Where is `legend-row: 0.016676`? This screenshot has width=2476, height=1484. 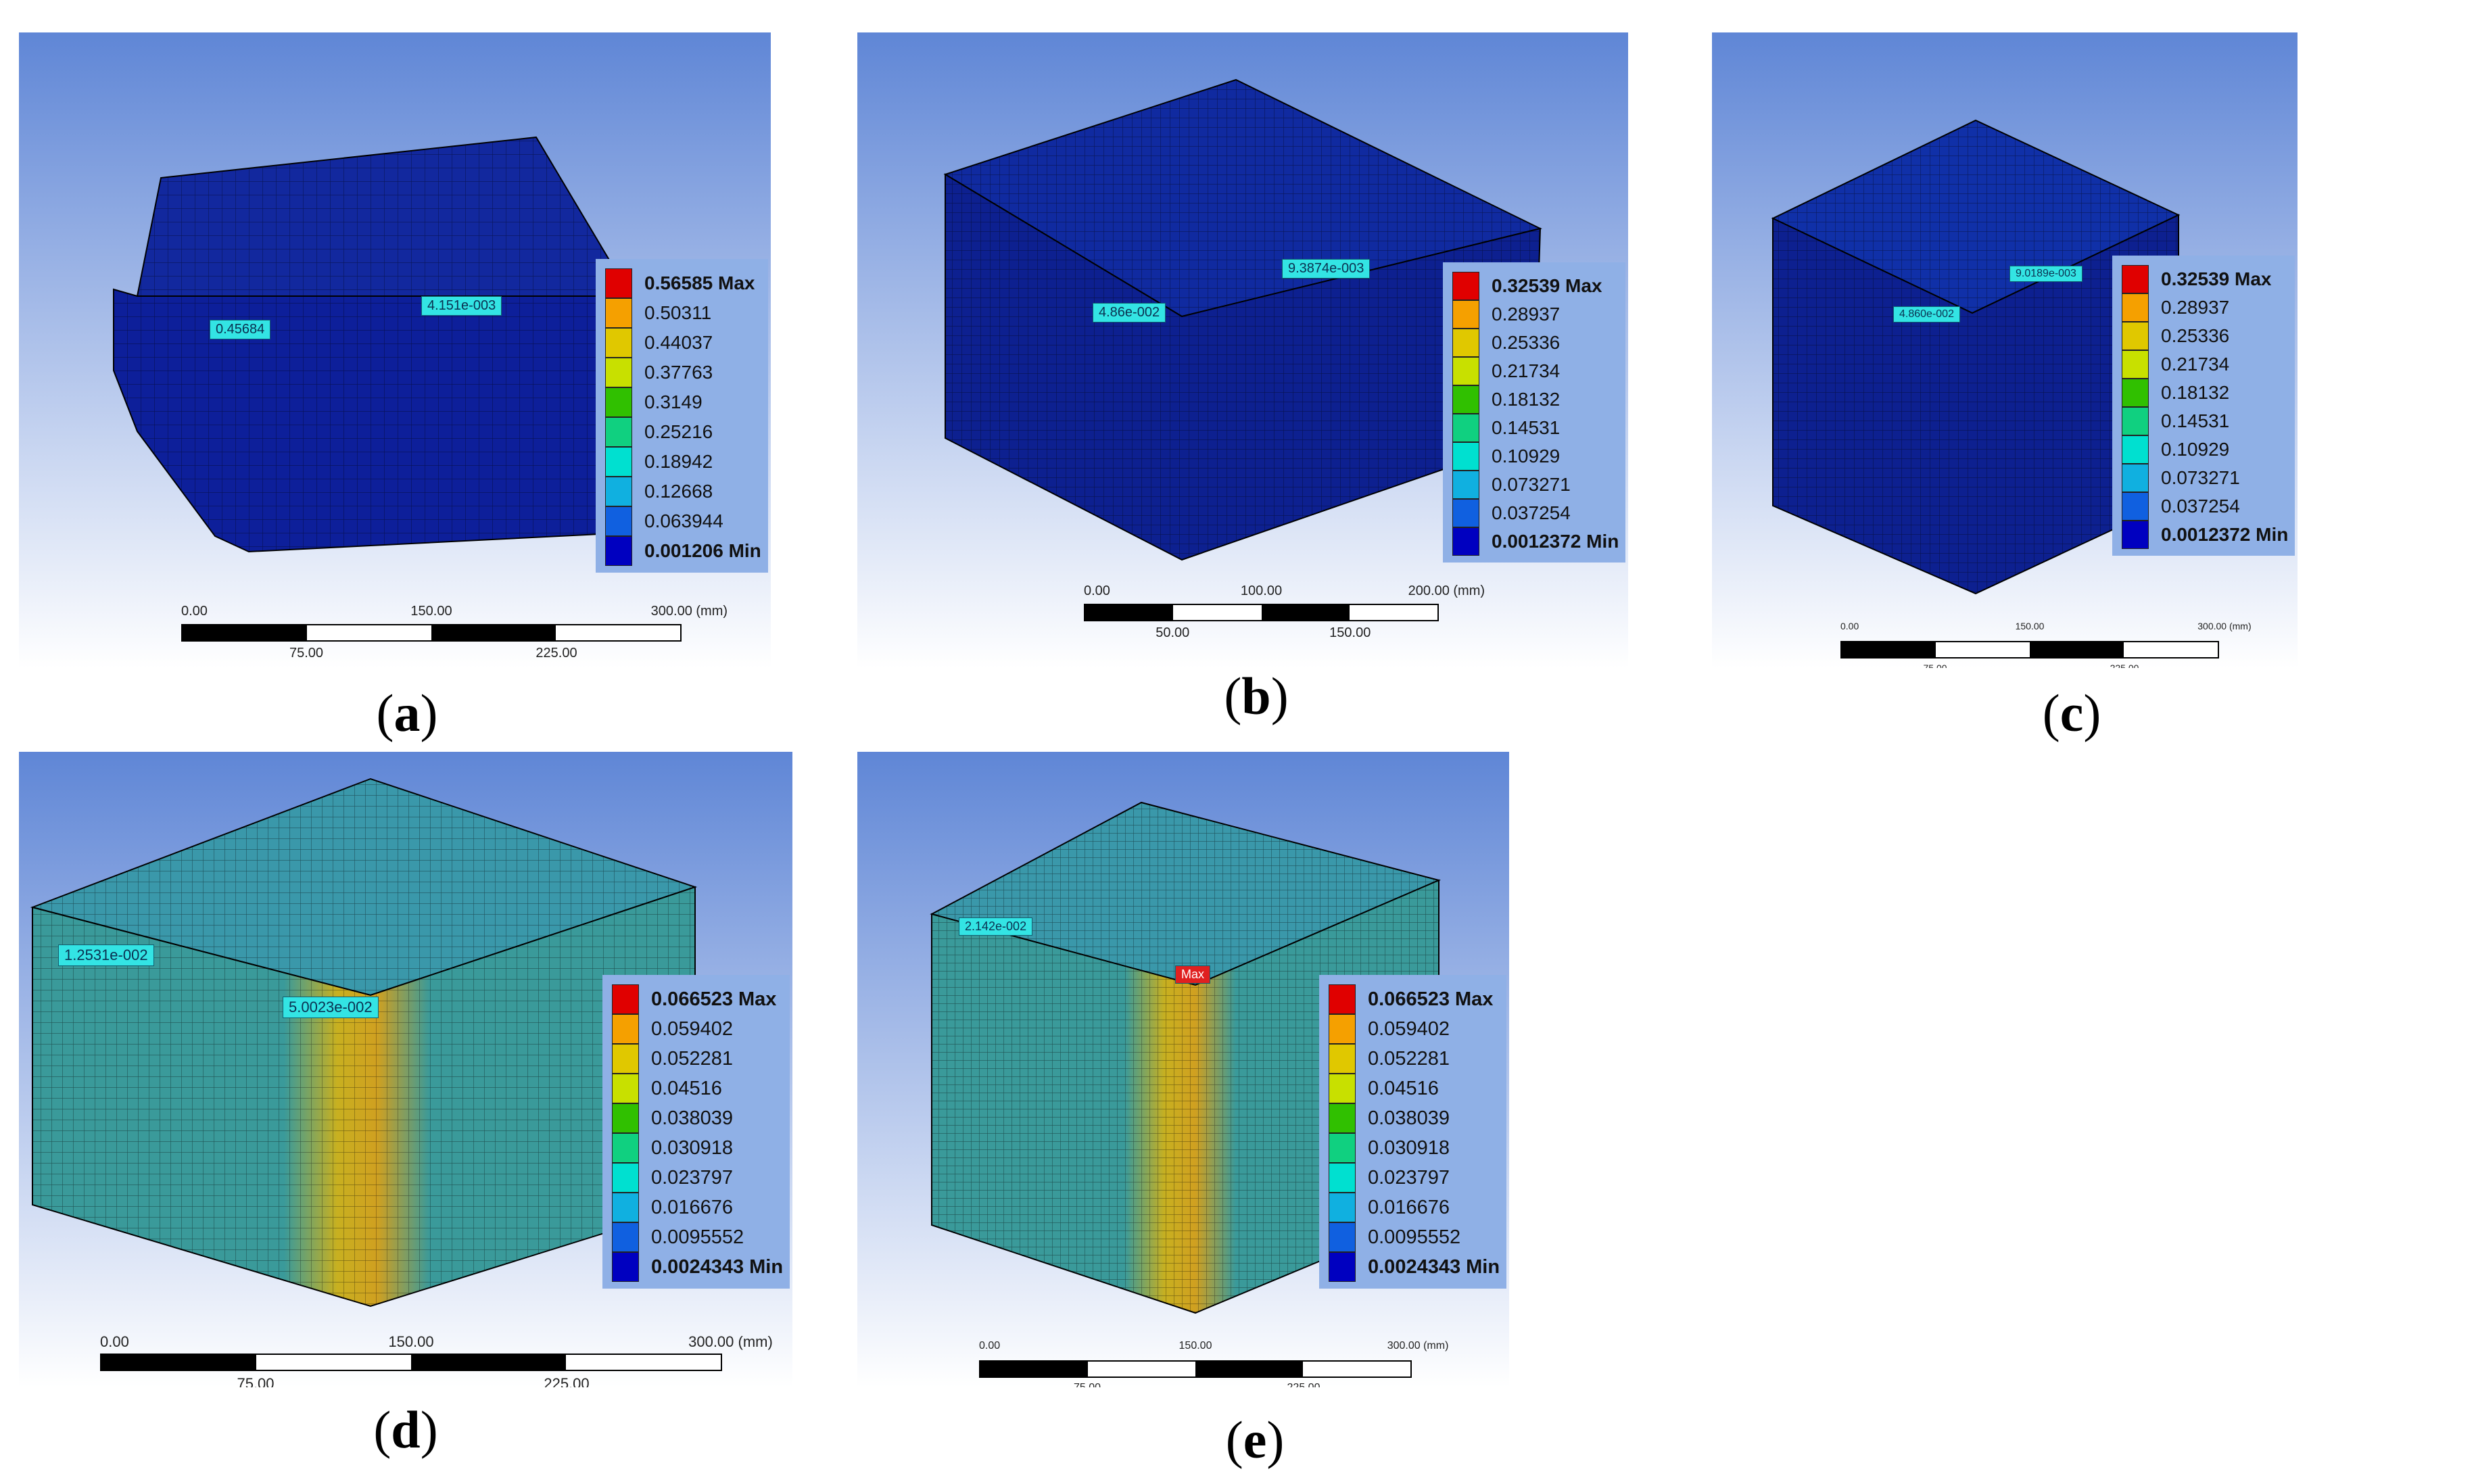 legend-row: 0.016676 is located at coordinates (697, 1207).